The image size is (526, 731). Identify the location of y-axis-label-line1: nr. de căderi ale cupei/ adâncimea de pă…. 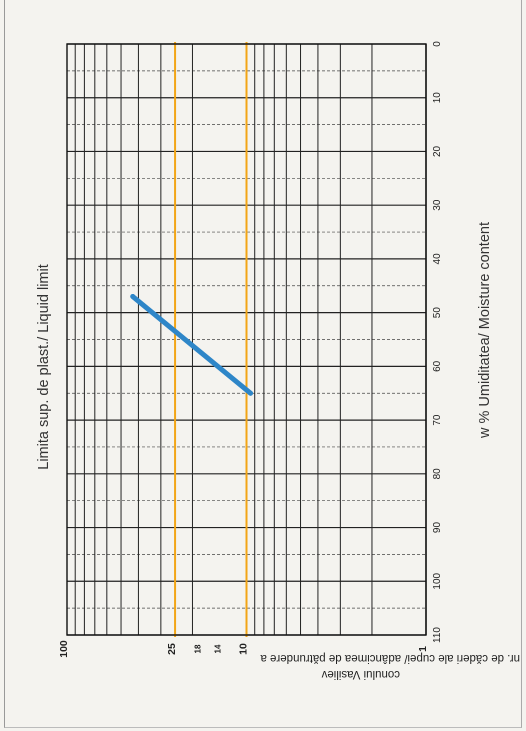
(390, 658).